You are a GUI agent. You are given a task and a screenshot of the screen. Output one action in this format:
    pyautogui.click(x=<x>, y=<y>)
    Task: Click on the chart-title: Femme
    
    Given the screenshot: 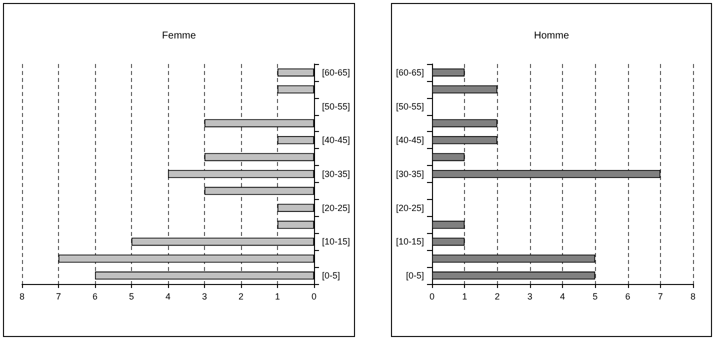 What is the action you would take?
    pyautogui.click(x=179, y=36)
    